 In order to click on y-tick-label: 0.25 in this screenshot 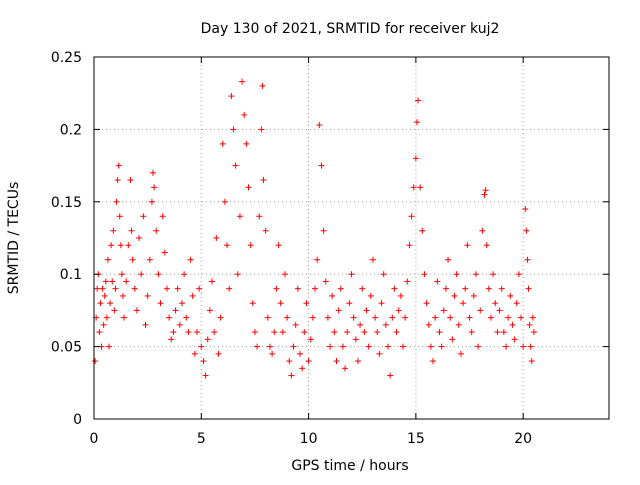, I will do `click(66, 58)`.